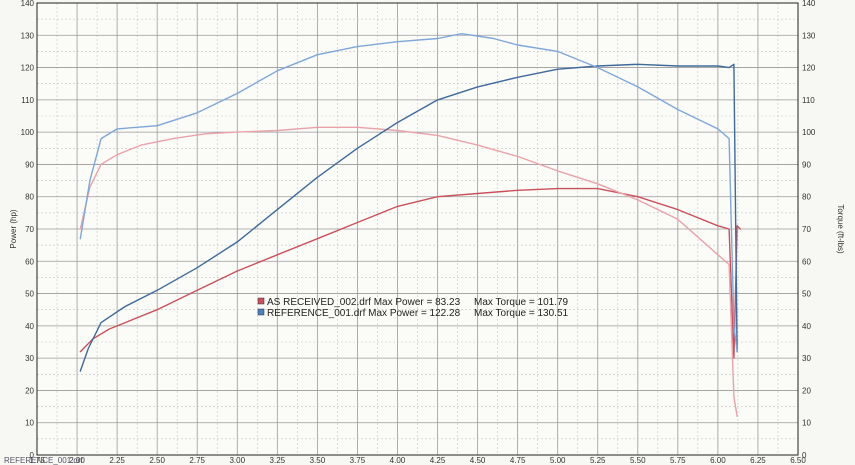 Image resolution: width=855 pixels, height=465 pixels. I want to click on y-axis-left-title: Power (hp), so click(13, 228).